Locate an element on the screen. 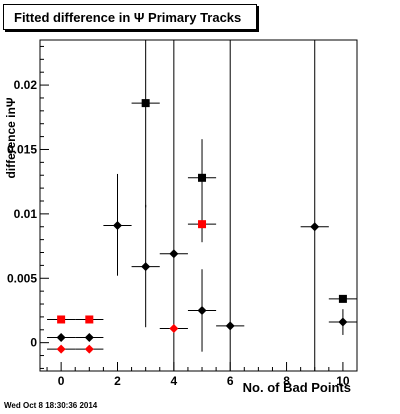  chart-title-box: Fitted difference in Ψ Primary Tracks is located at coordinates (130, 17).